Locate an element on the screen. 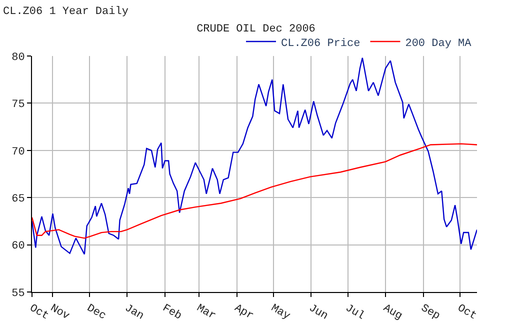  y-tick-label: 70 is located at coordinates (18, 152).